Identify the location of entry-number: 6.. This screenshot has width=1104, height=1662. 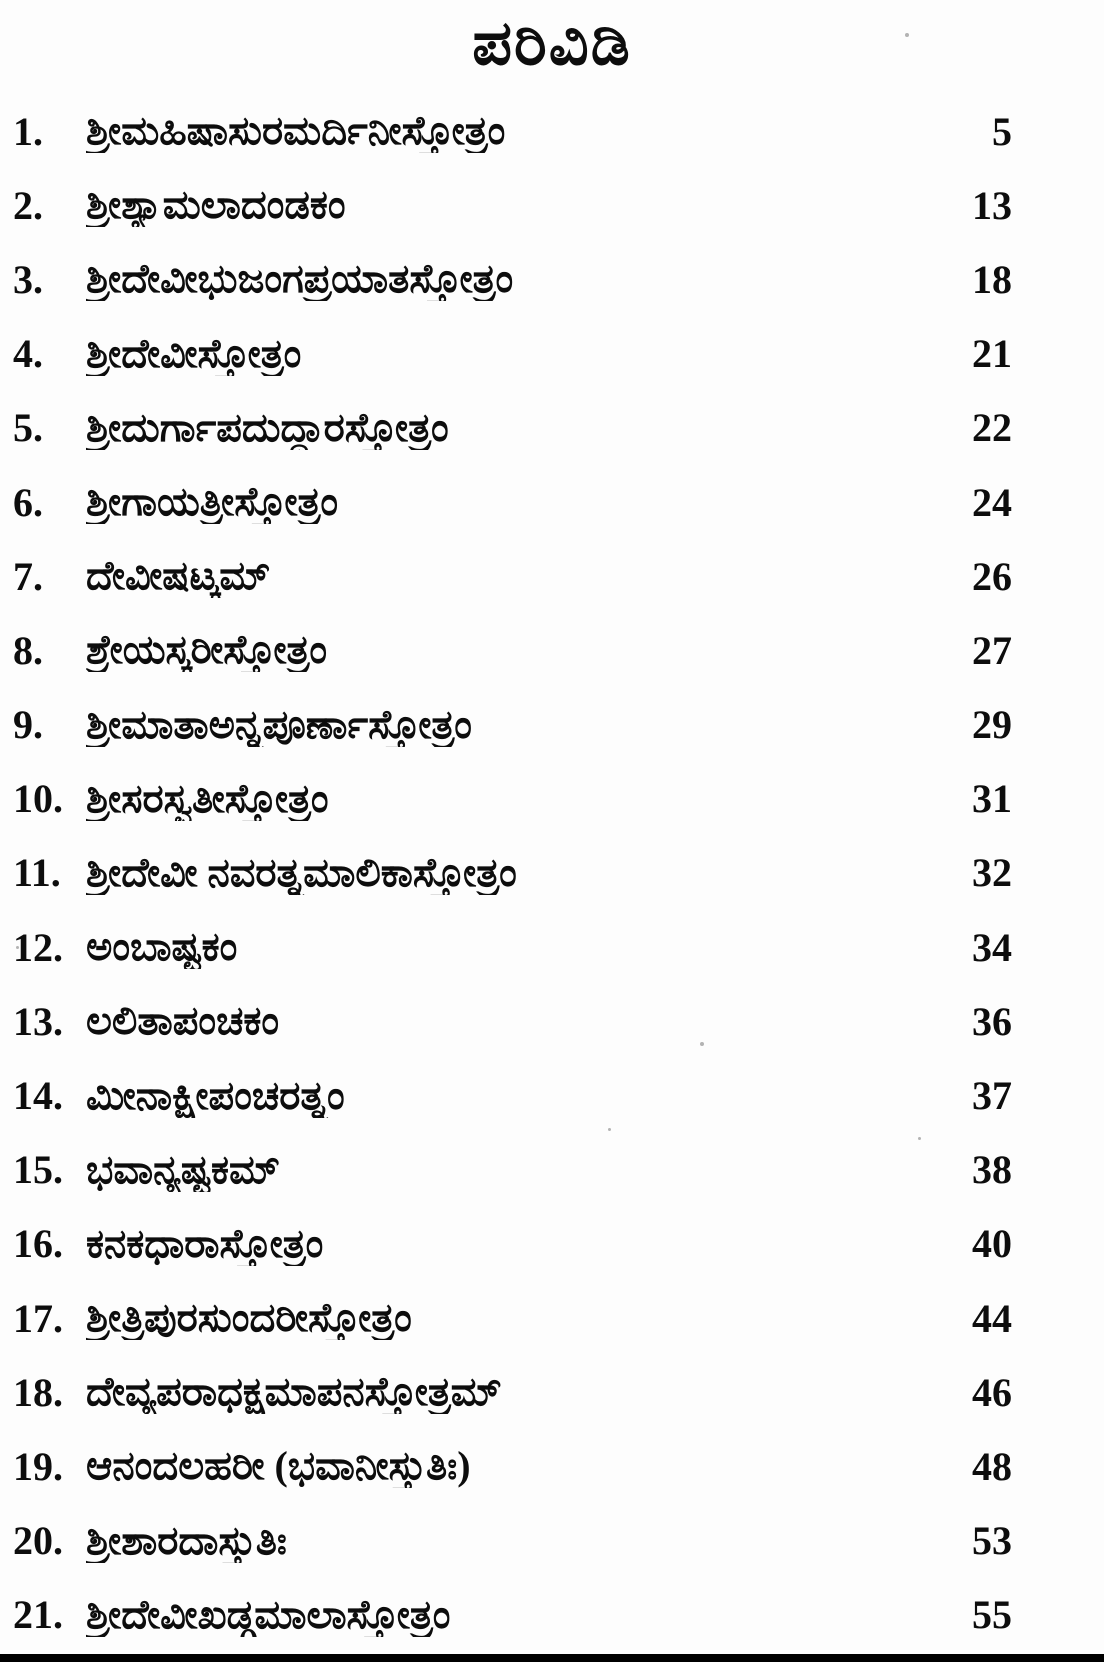
(28, 502).